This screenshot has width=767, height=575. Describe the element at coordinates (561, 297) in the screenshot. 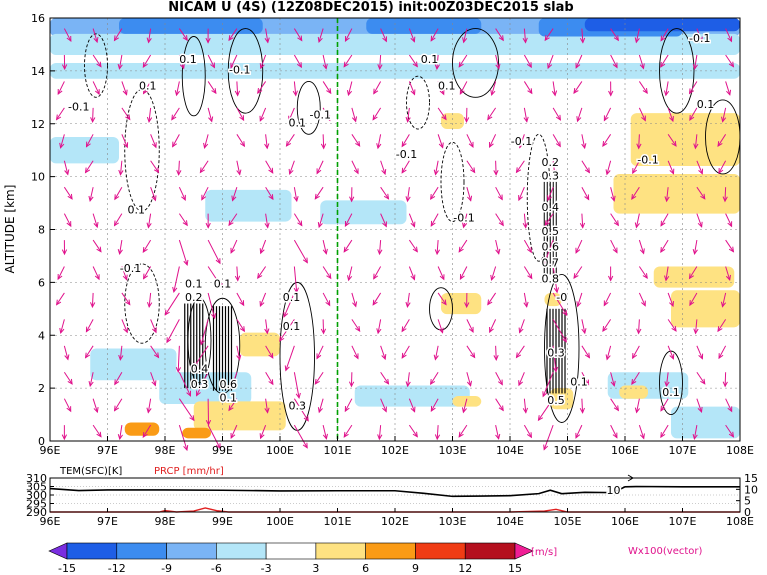

I see `contour-label: -0` at that location.